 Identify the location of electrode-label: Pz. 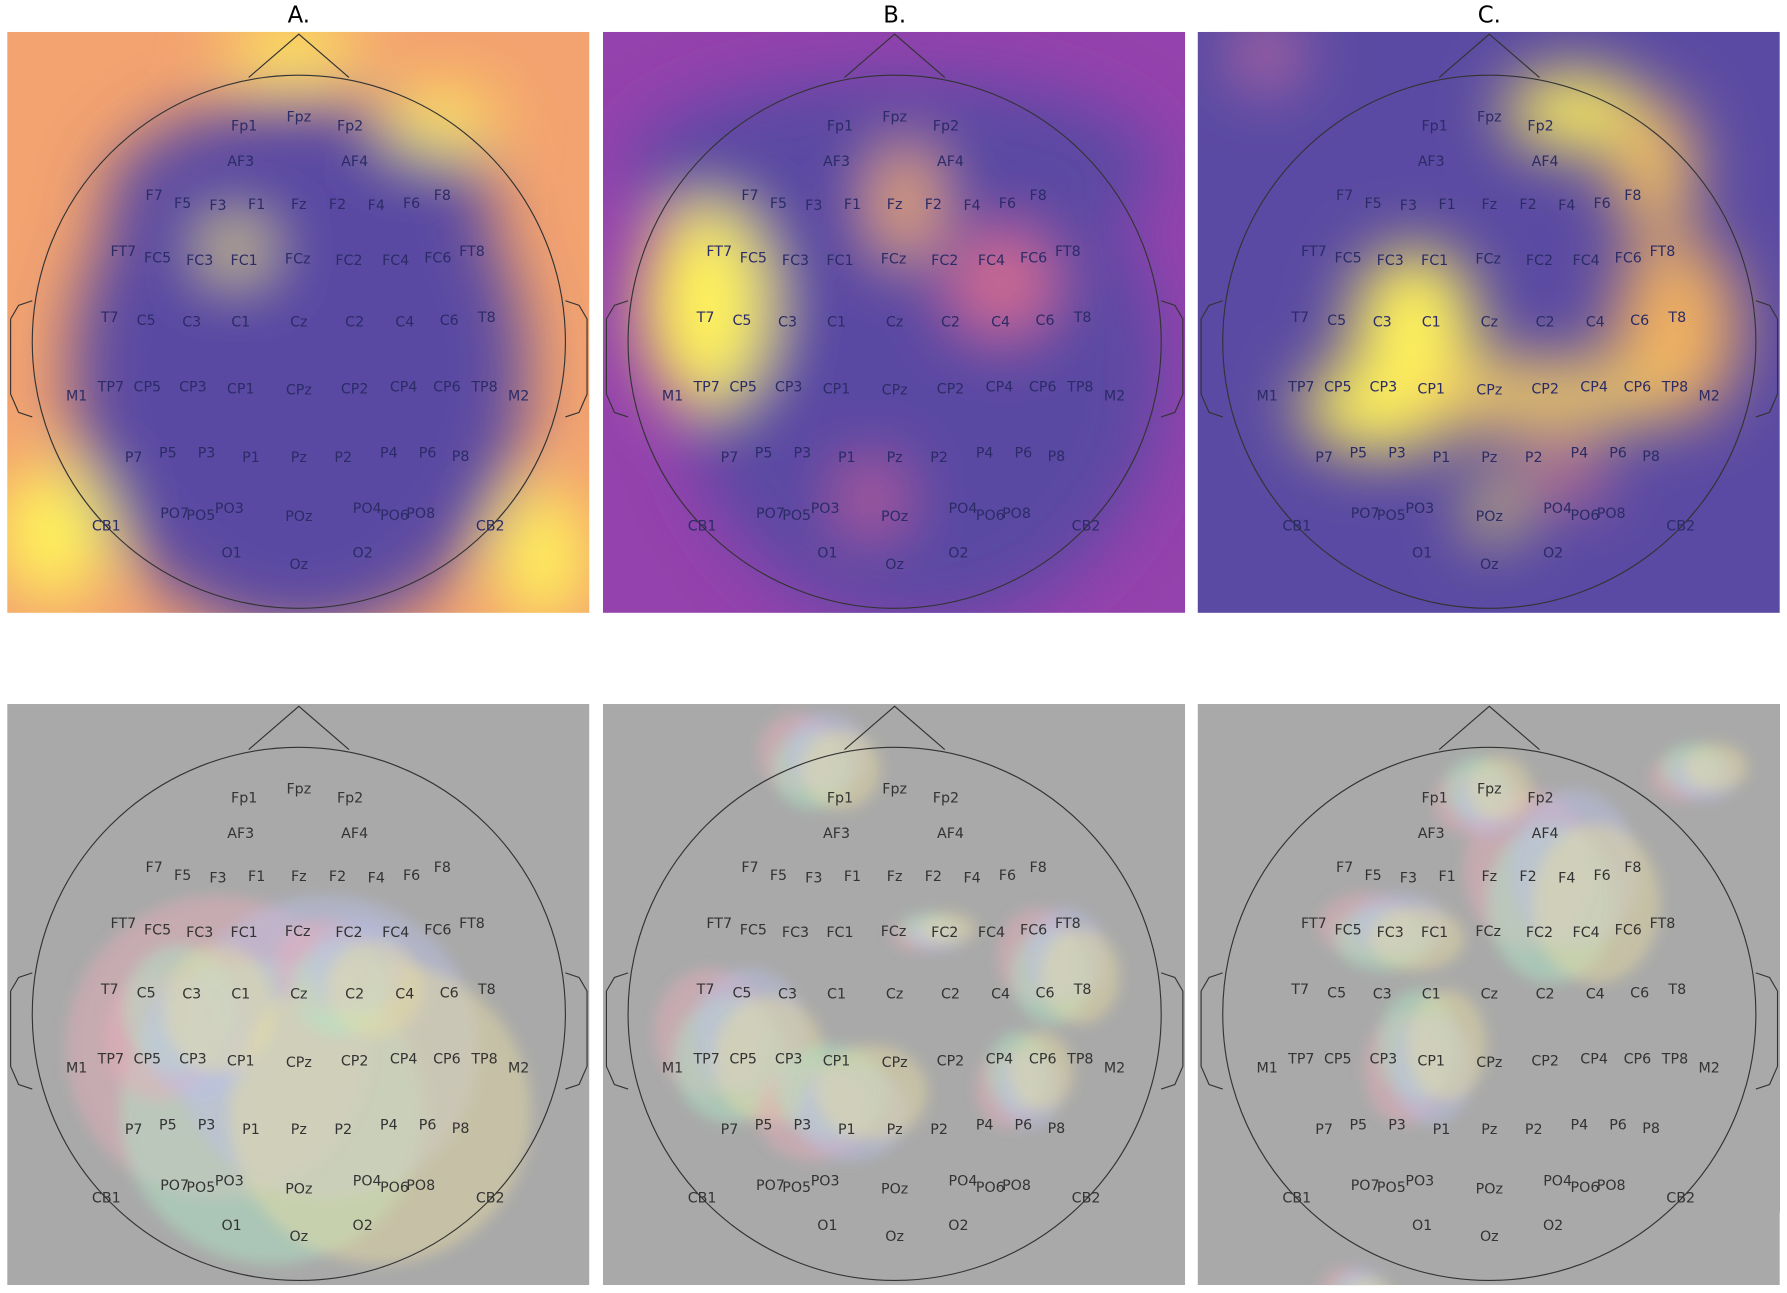
(895, 458).